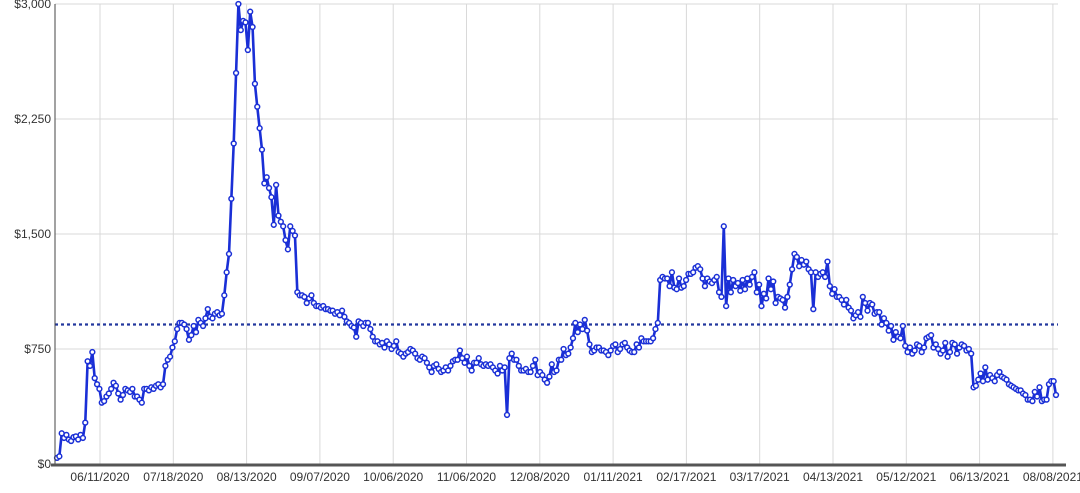  I want to click on x-tick-label: 02/17/2021, so click(686, 477).